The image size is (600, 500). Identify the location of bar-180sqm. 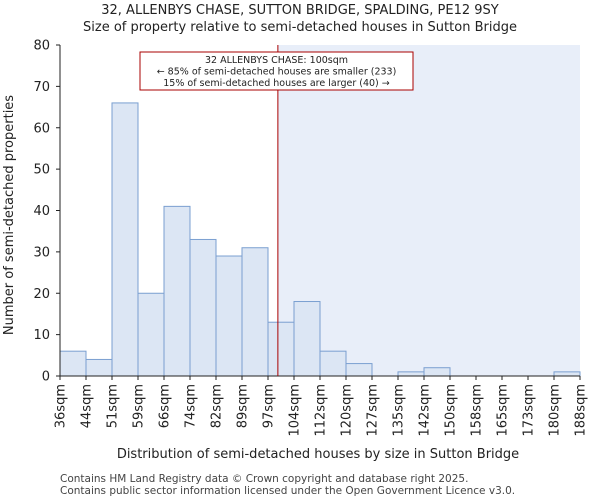
(567, 374).